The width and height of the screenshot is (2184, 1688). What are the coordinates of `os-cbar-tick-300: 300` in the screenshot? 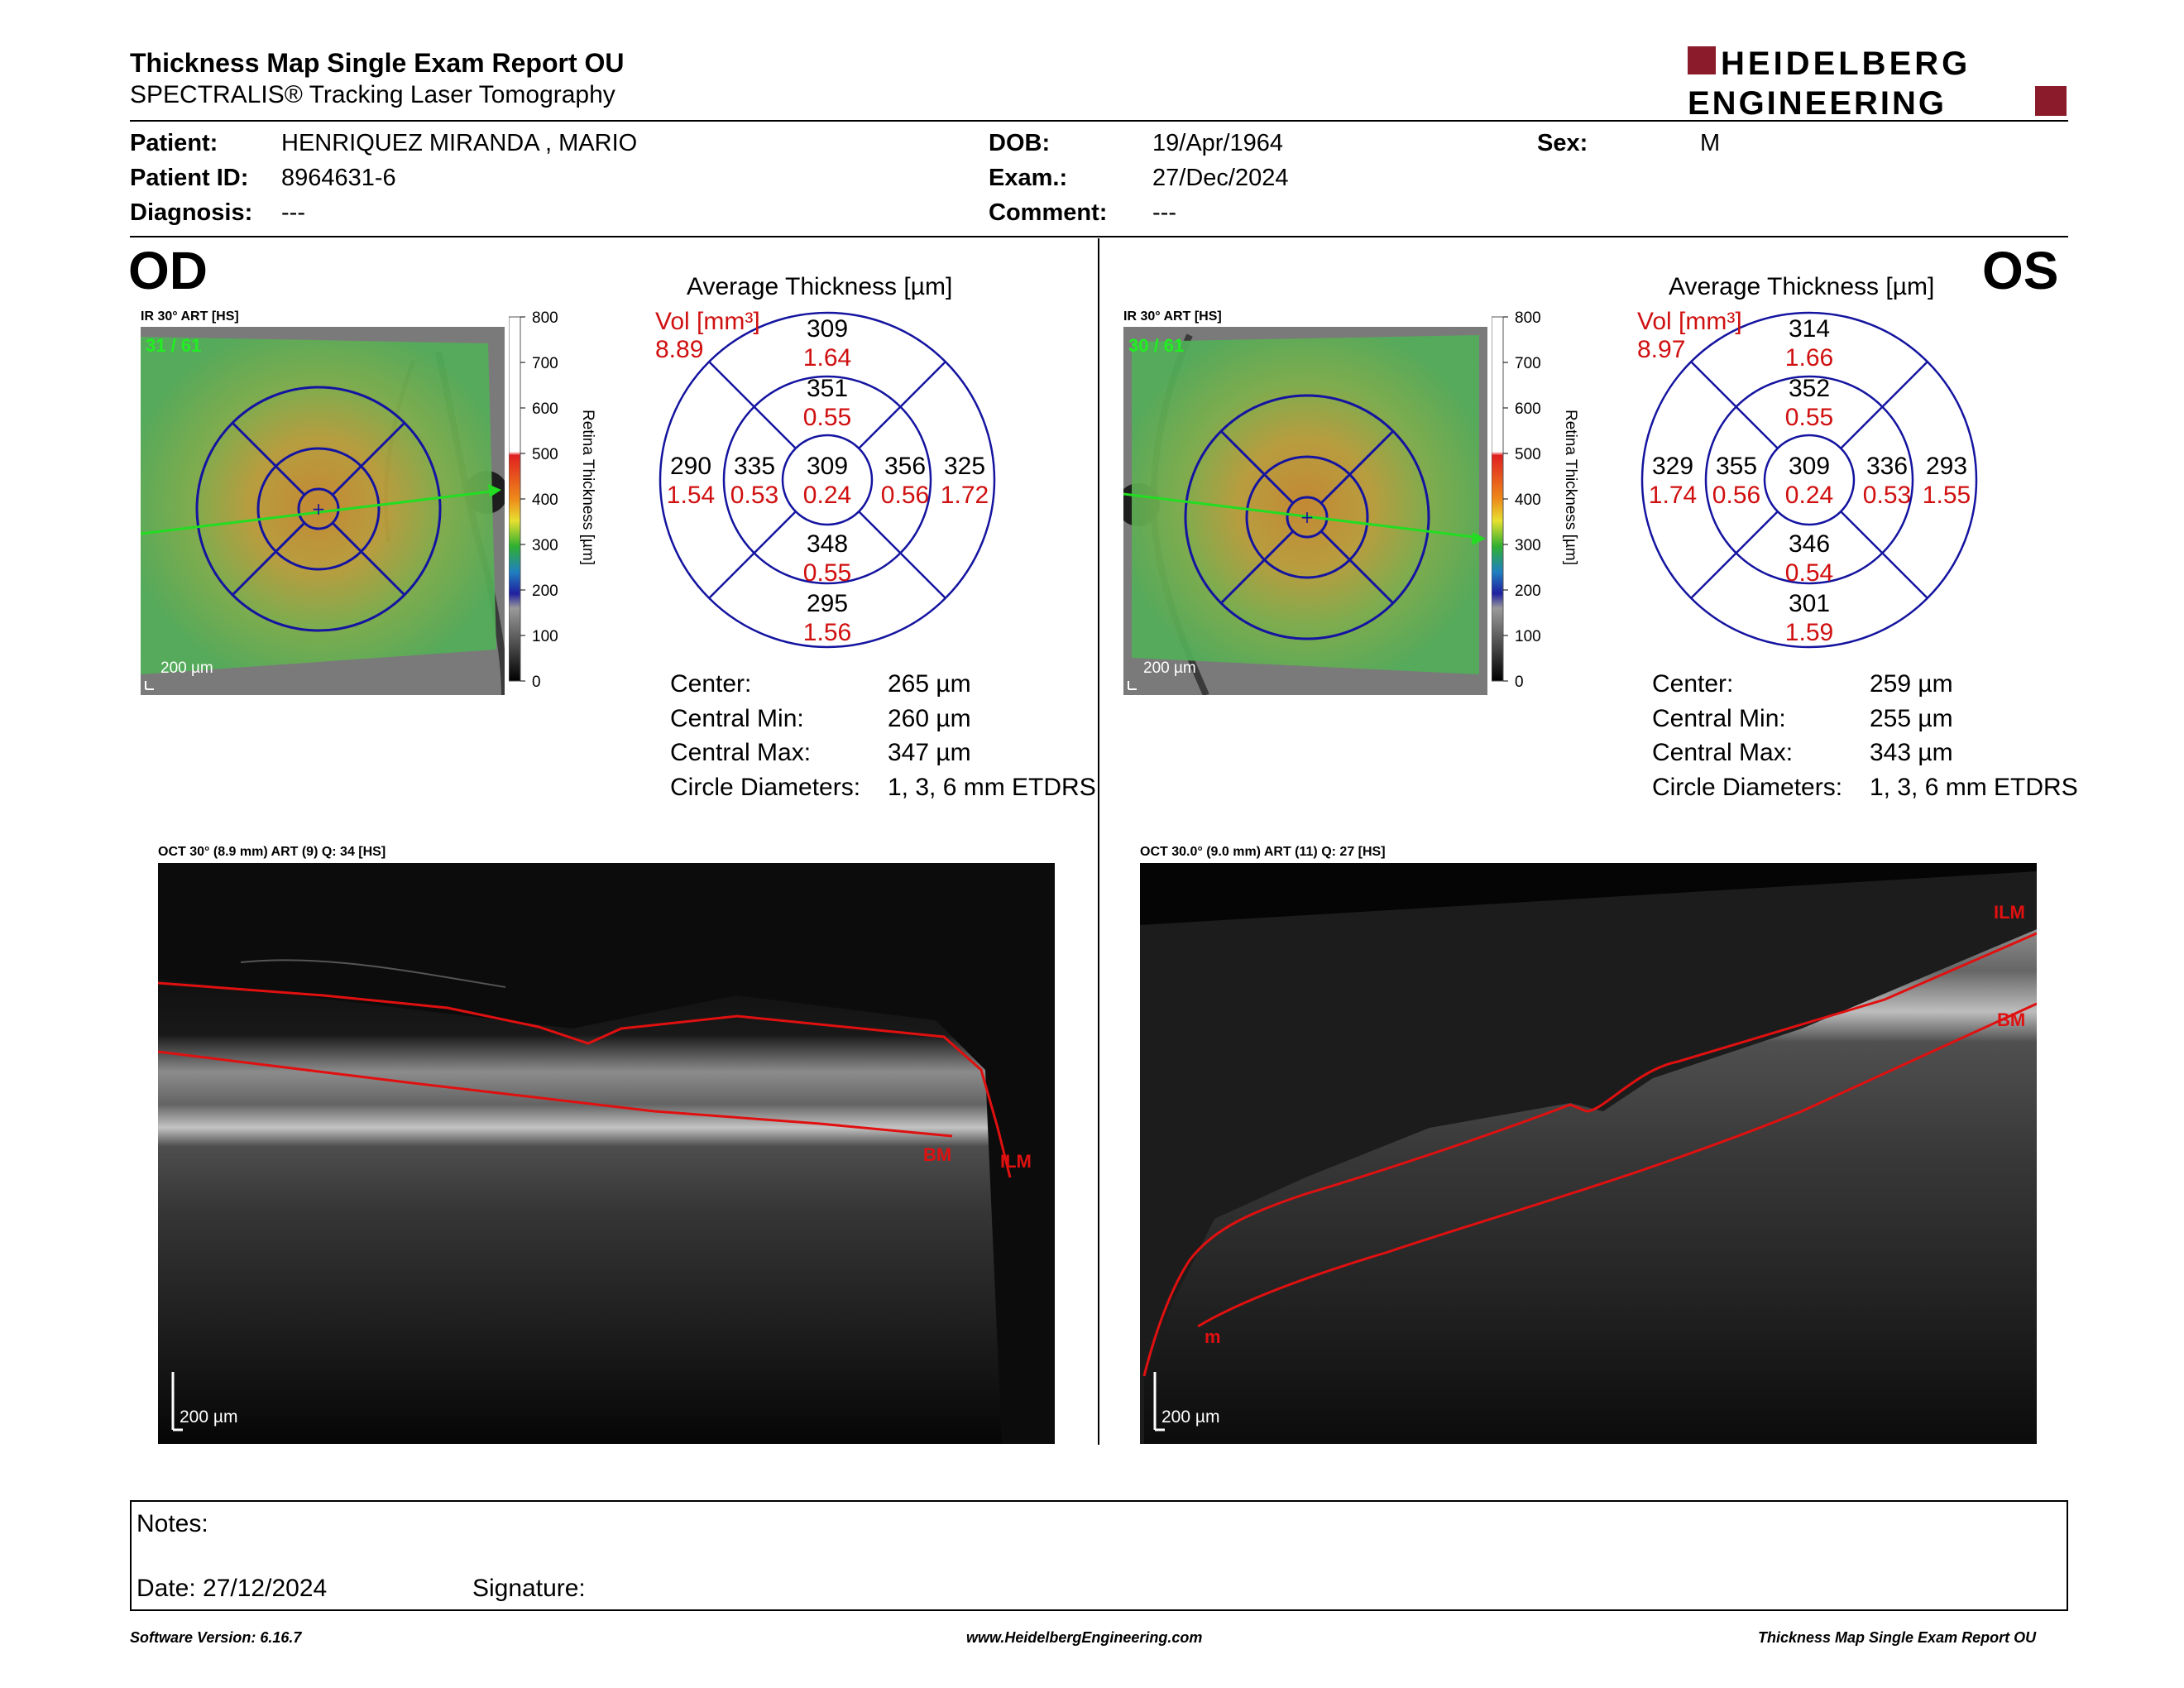 It's located at (1528, 545).